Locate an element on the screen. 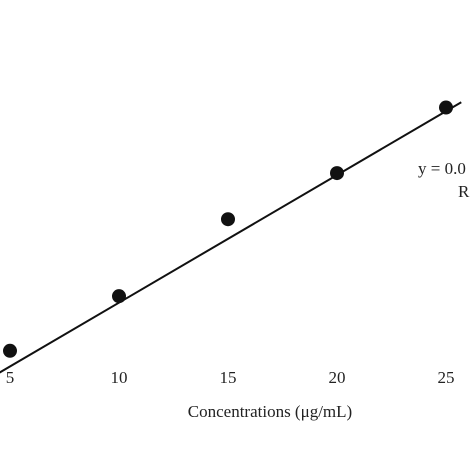 The height and width of the screenshot is (474, 474). x-tick-label: 20 is located at coordinates (337, 377).